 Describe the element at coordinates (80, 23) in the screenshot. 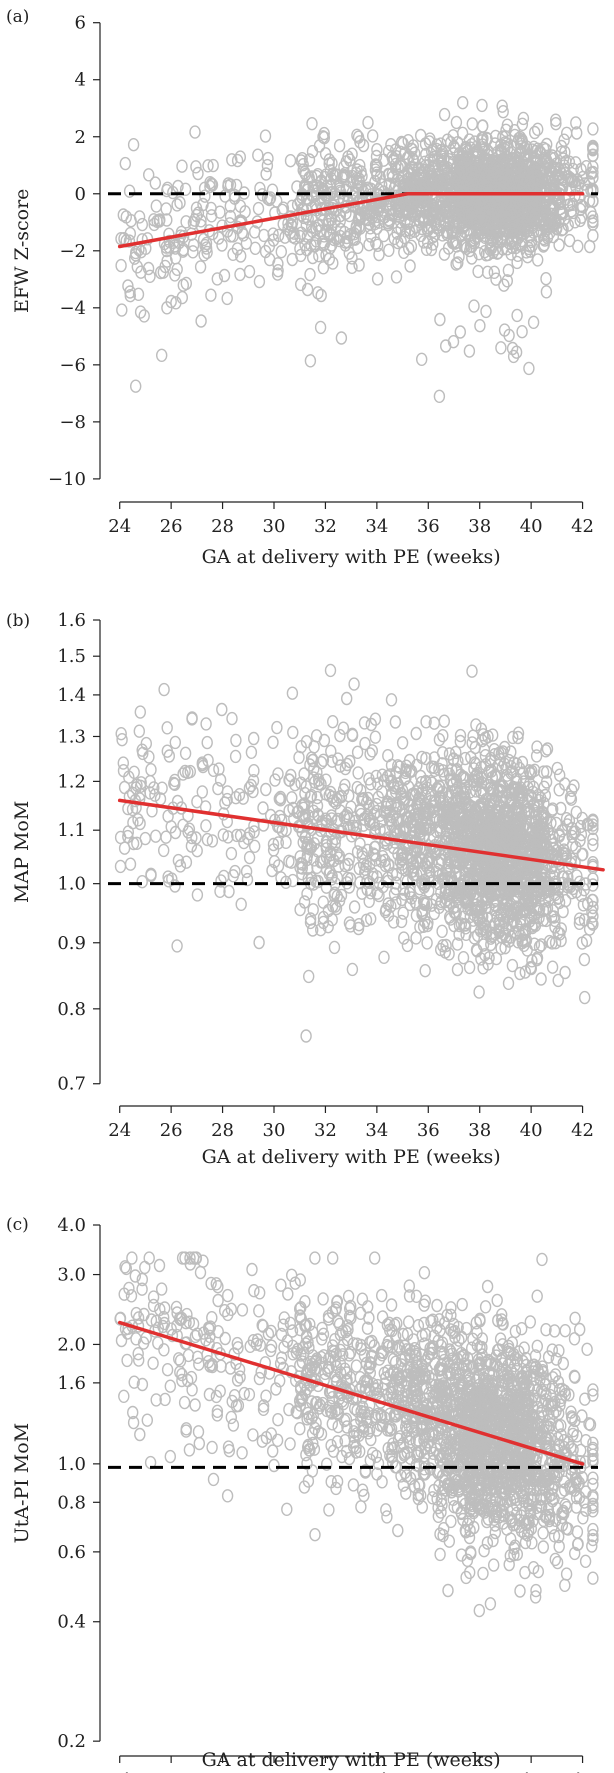

I see `y-tick-label: 6` at that location.